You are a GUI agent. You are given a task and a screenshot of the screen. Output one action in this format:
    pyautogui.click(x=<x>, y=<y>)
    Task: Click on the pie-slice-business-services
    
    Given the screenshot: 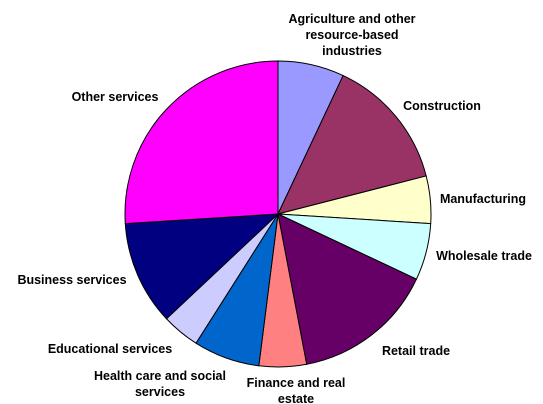 What is the action you would take?
    pyautogui.click(x=202, y=266)
    